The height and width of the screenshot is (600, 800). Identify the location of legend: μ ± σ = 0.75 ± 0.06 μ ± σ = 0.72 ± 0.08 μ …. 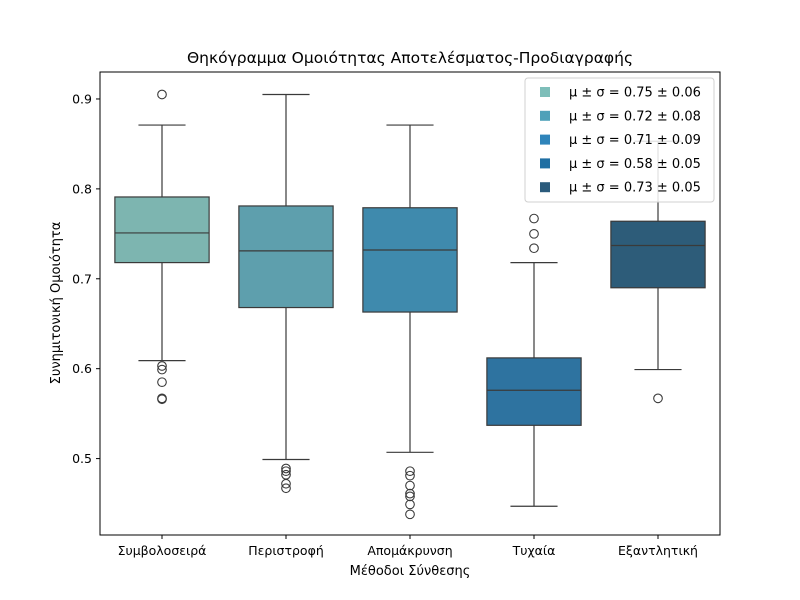
(619, 140).